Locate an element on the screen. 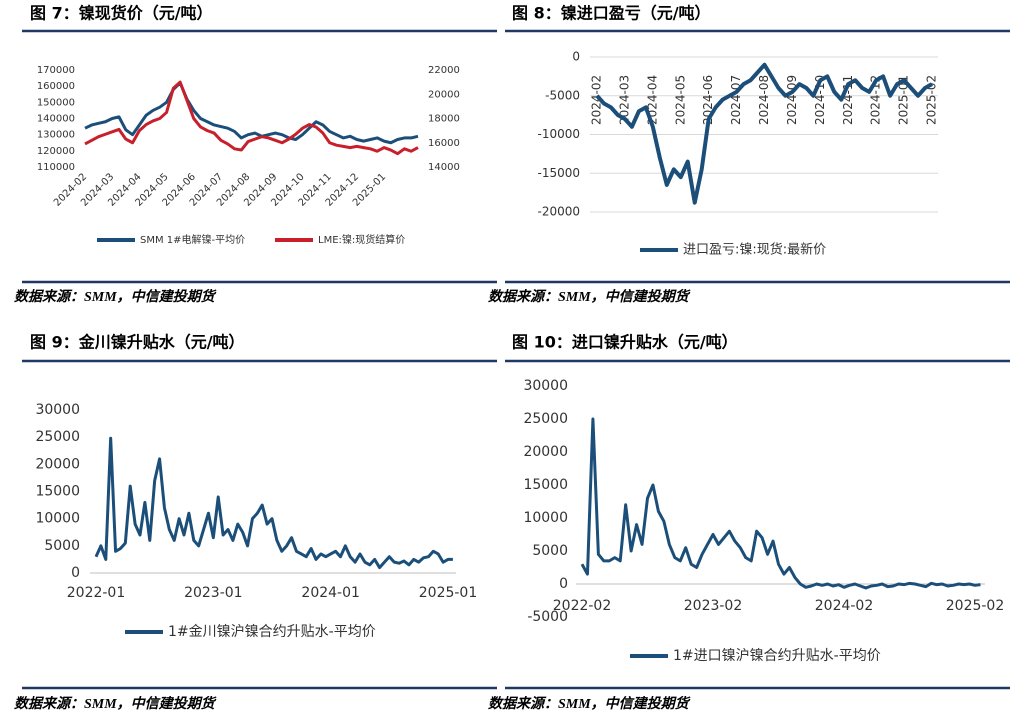  x-tick-label: 2023-02 is located at coordinates (713, 606).